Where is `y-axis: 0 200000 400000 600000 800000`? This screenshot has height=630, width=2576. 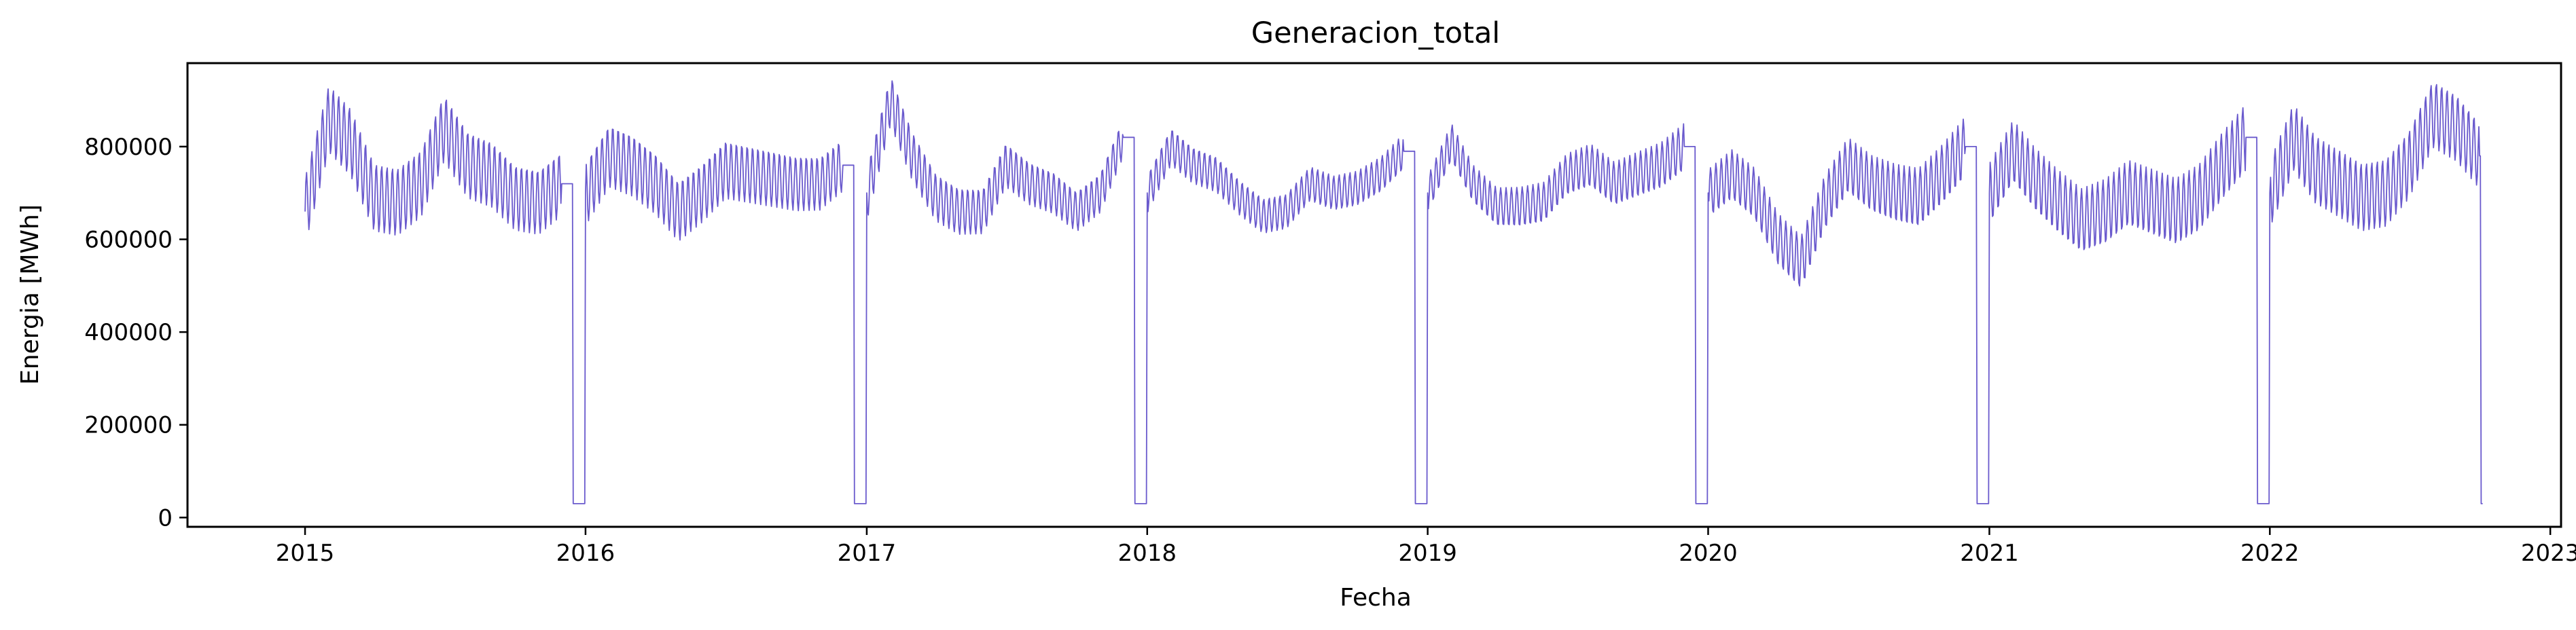
y-axis: 0 200000 400000 600000 800000 is located at coordinates (135, 333).